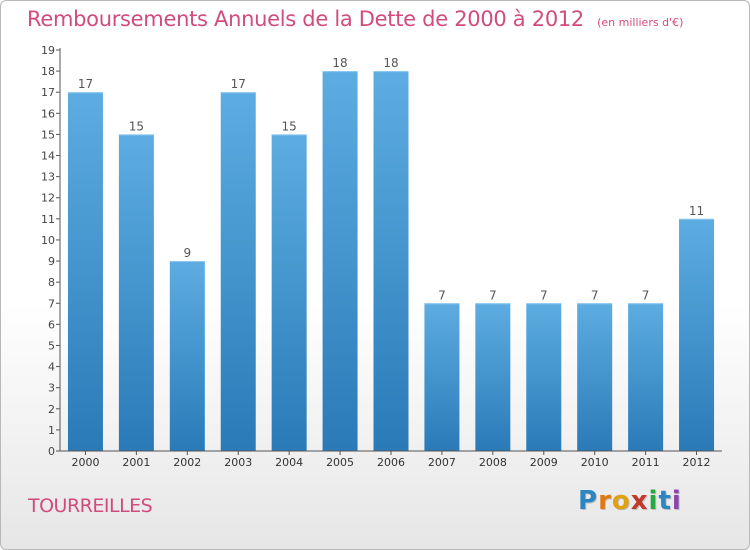 The height and width of the screenshot is (550, 750). What do you see at coordinates (48, 71) in the screenshot?
I see `y-tick-label: 18` at bounding box center [48, 71].